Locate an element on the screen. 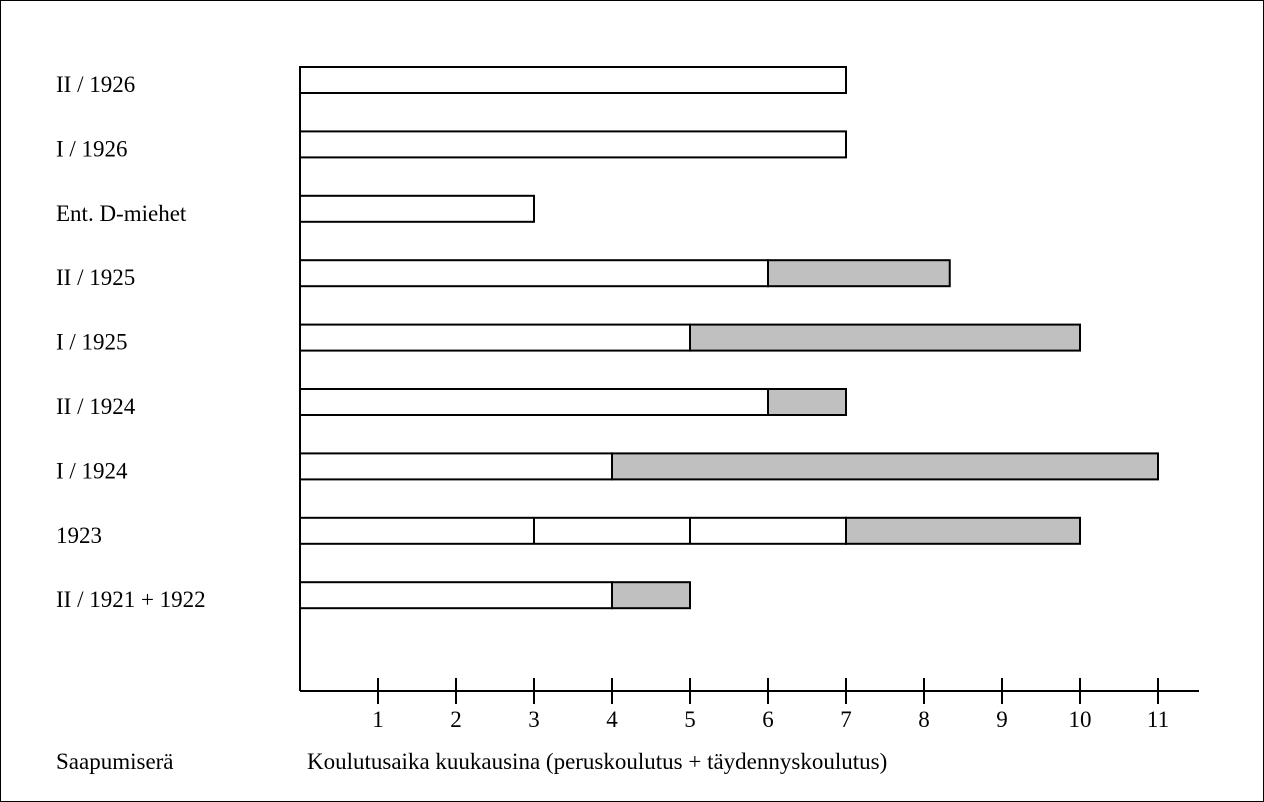 The image size is (1264, 802). category-label: II / 1926 is located at coordinates (95, 84).